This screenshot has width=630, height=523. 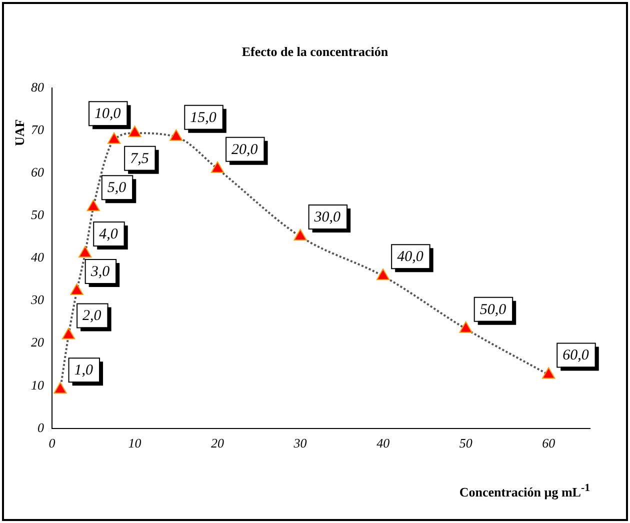 I want to click on y-tick-label: 70, so click(x=37, y=129).